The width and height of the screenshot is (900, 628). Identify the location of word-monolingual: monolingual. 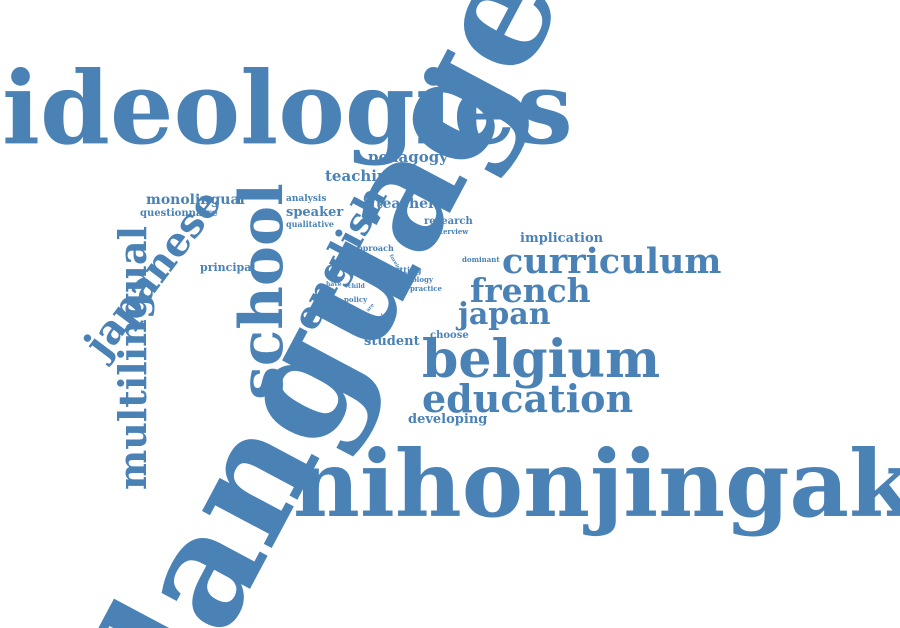
(195, 200).